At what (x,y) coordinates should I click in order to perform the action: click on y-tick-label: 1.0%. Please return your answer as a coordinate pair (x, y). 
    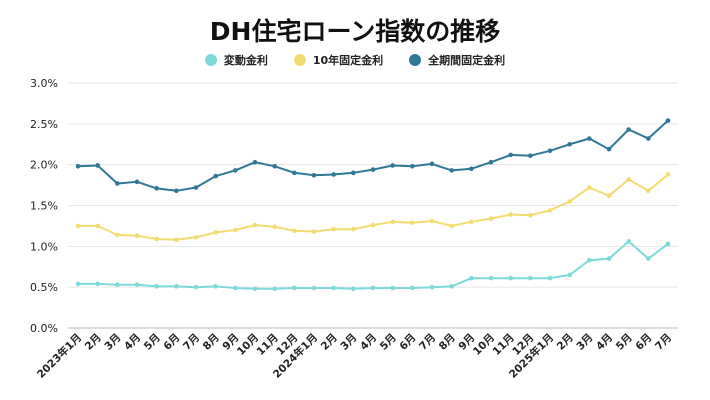
    Looking at the image, I should click on (44, 246).